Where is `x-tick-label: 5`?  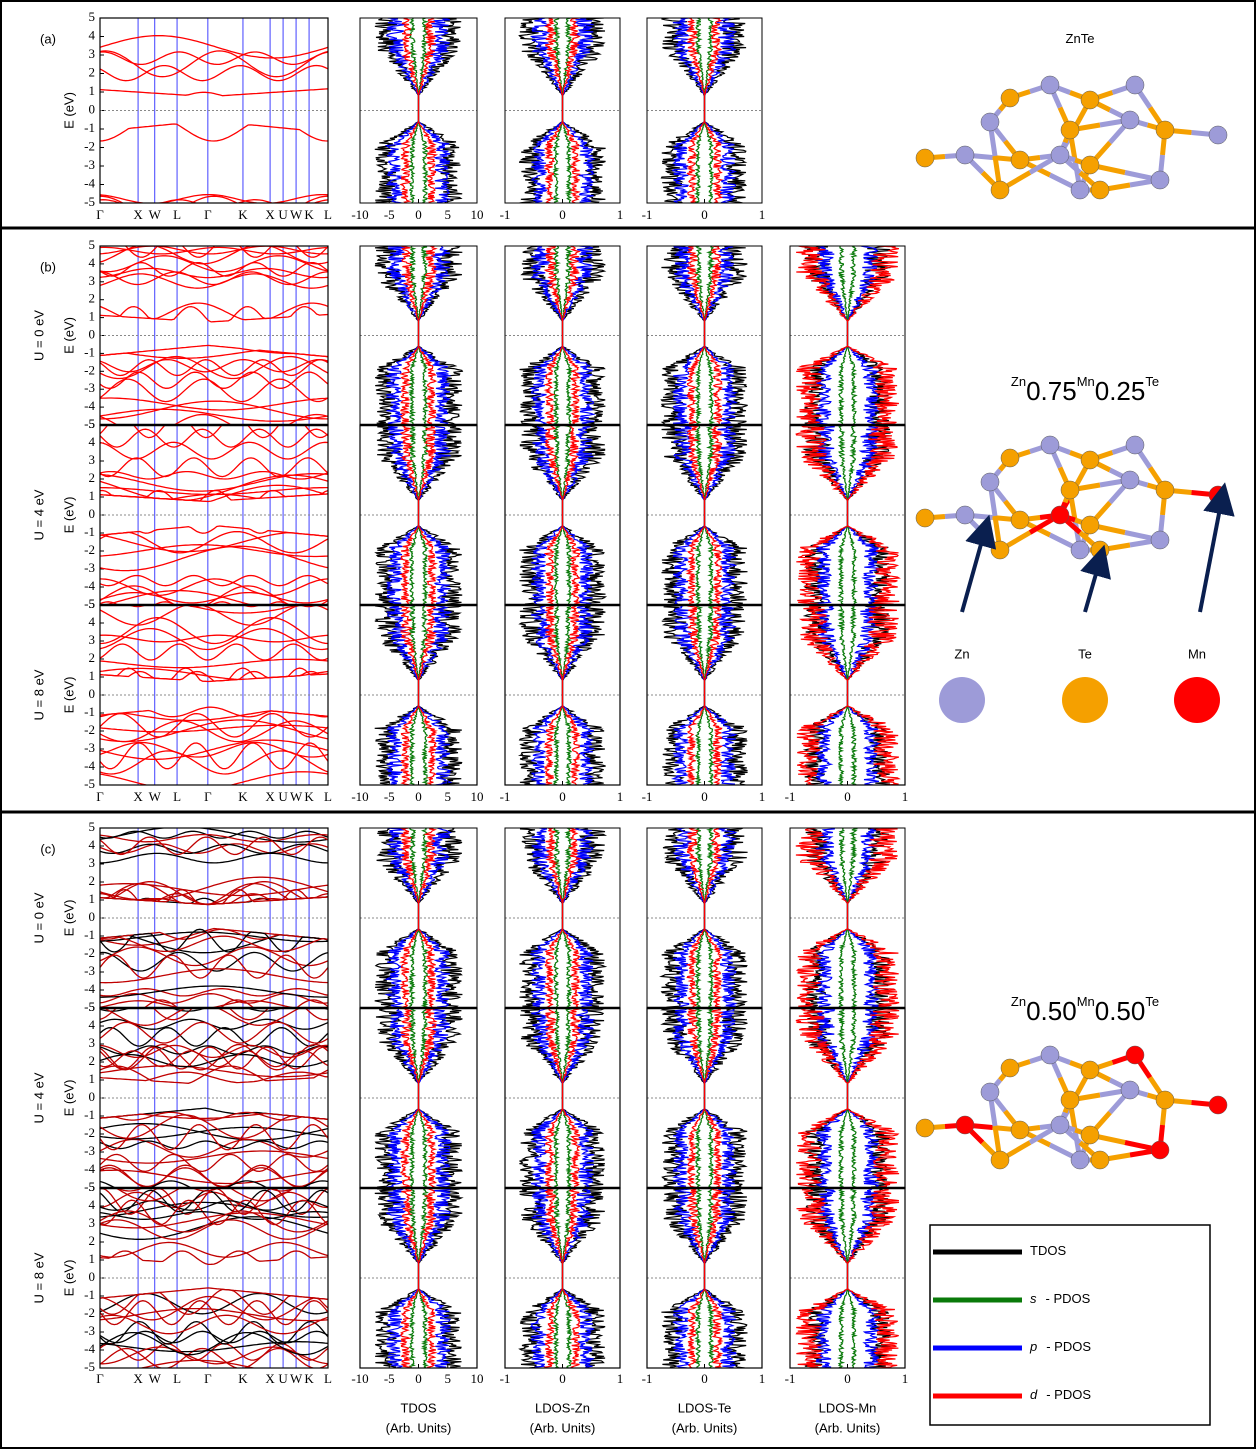 x-tick-label: 5 is located at coordinates (448, 796).